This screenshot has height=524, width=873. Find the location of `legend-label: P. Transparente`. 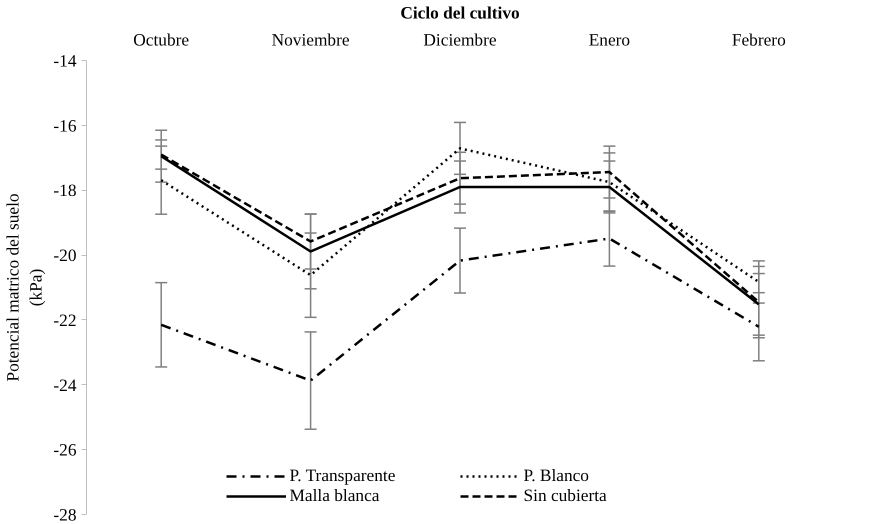

legend-label: P. Transparente is located at coordinates (343, 476).